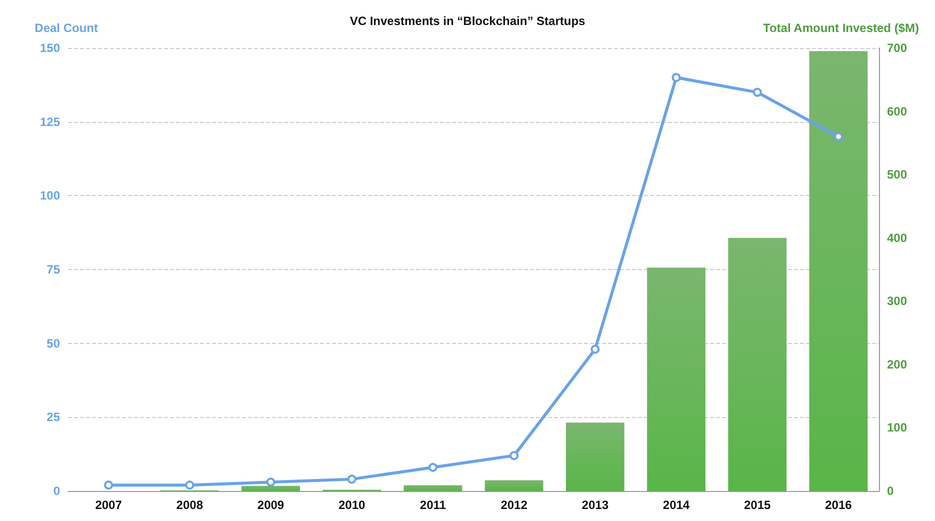 The width and height of the screenshot is (935, 521). Describe the element at coordinates (841, 28) in the screenshot. I see `y2-axis-title: Total Amount Invested ($M)` at that location.